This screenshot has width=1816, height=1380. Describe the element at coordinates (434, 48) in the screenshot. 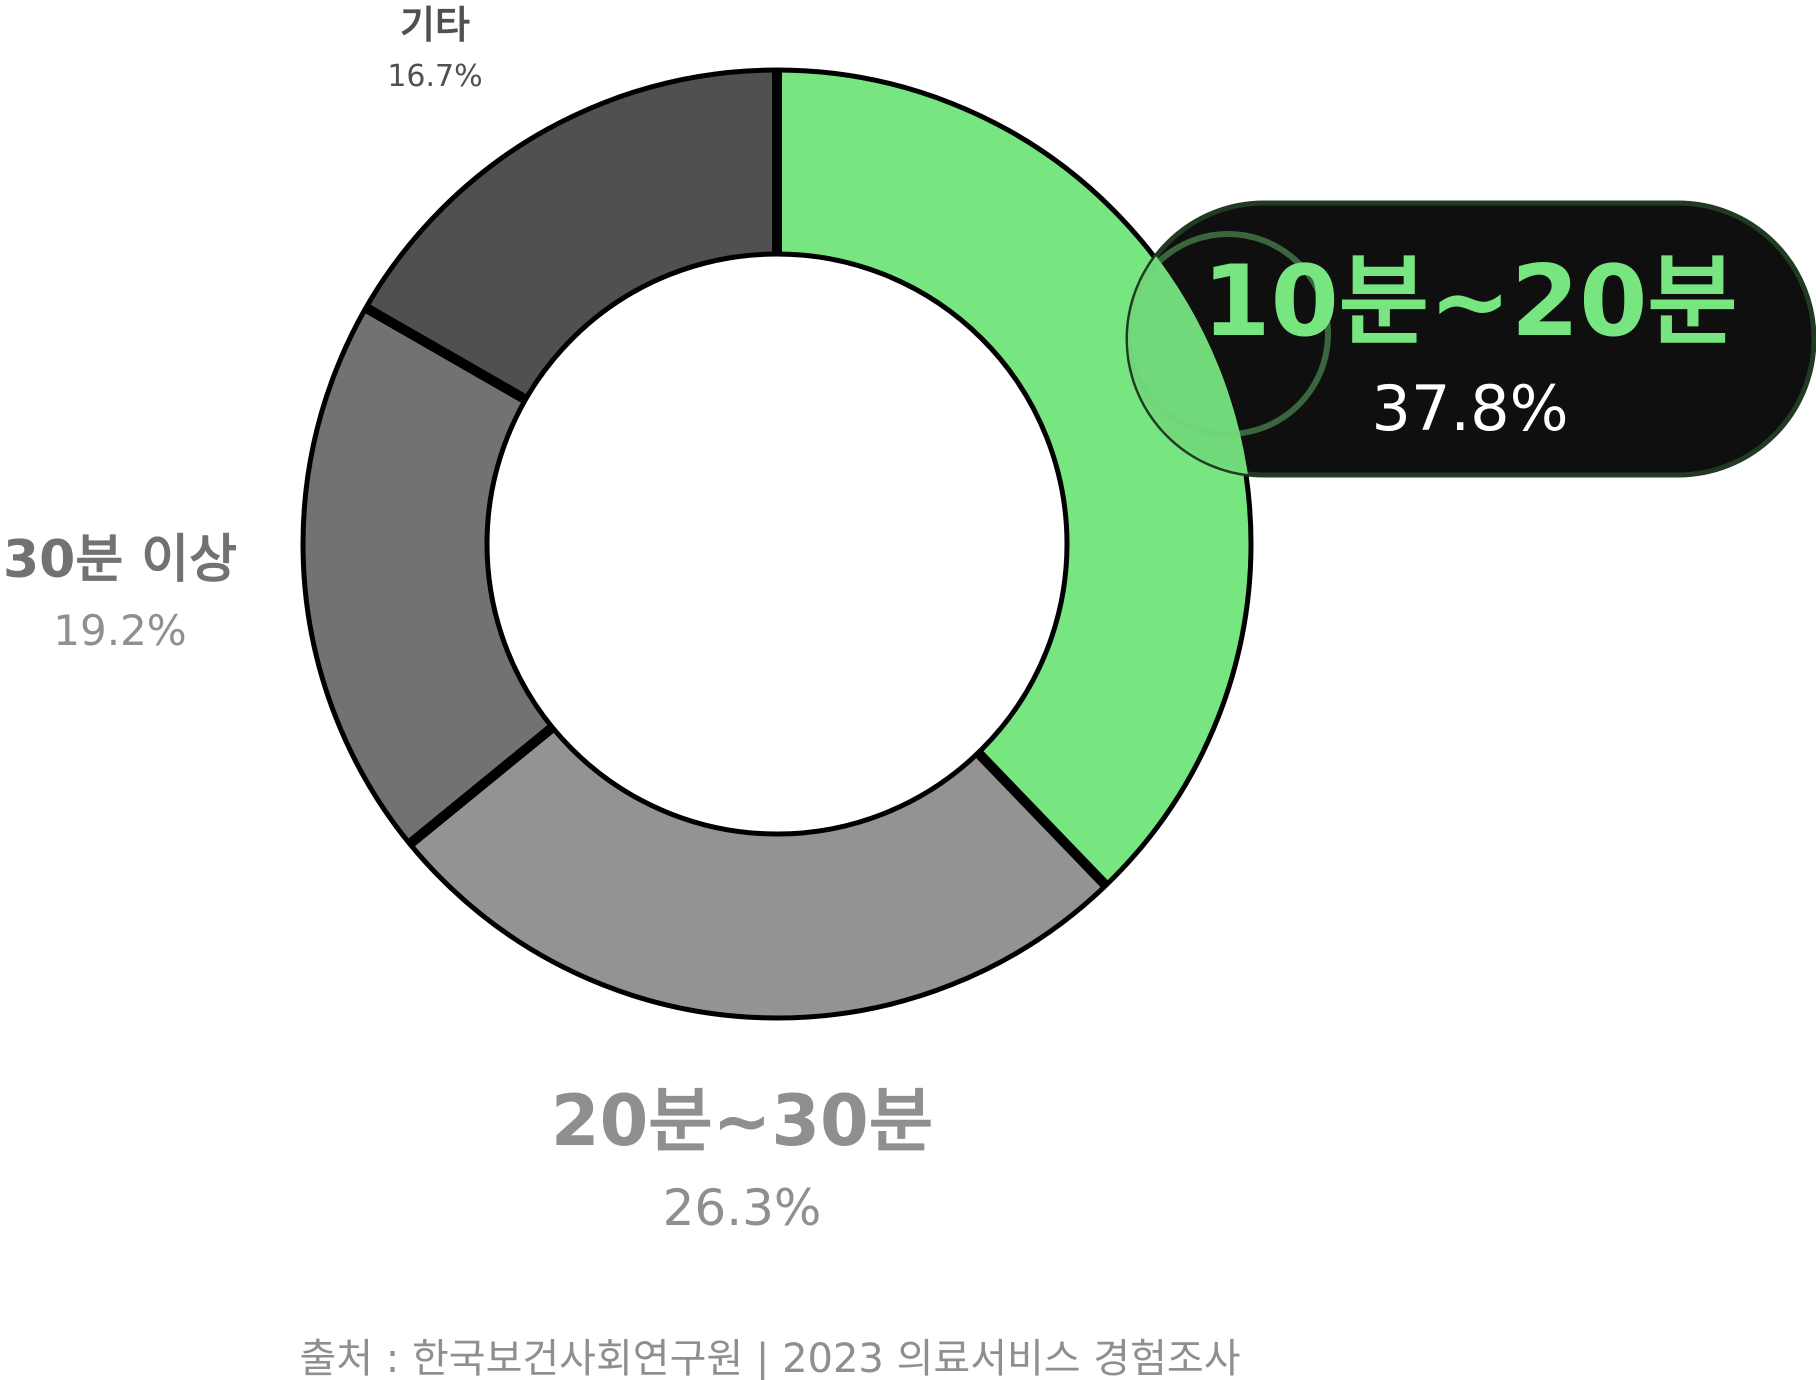

I see `label-other: 기타 16.7%` at that location.